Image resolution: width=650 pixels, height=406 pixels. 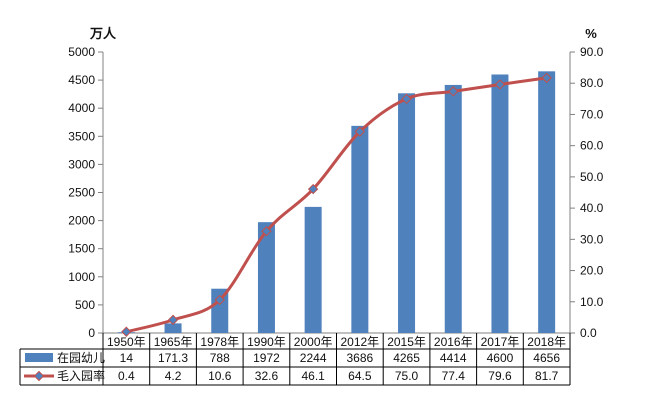 What do you see at coordinates (81, 277) in the screenshot?
I see `left-axis-tick-label: 1000` at bounding box center [81, 277].